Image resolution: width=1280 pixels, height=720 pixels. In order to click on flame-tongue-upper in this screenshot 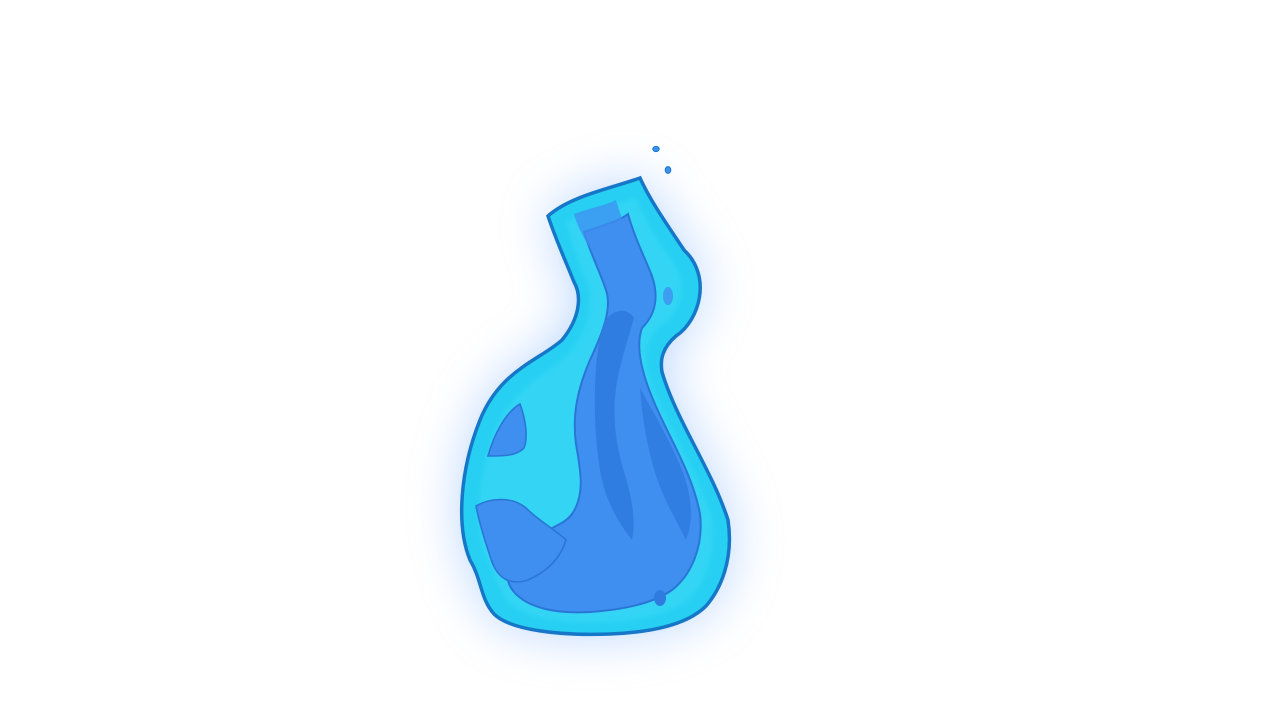, I will do `click(603, 241)`.